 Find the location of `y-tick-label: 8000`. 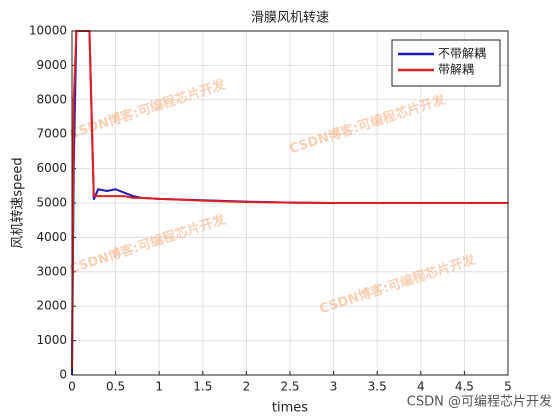

y-tick-label: 8000 is located at coordinates (51, 99).